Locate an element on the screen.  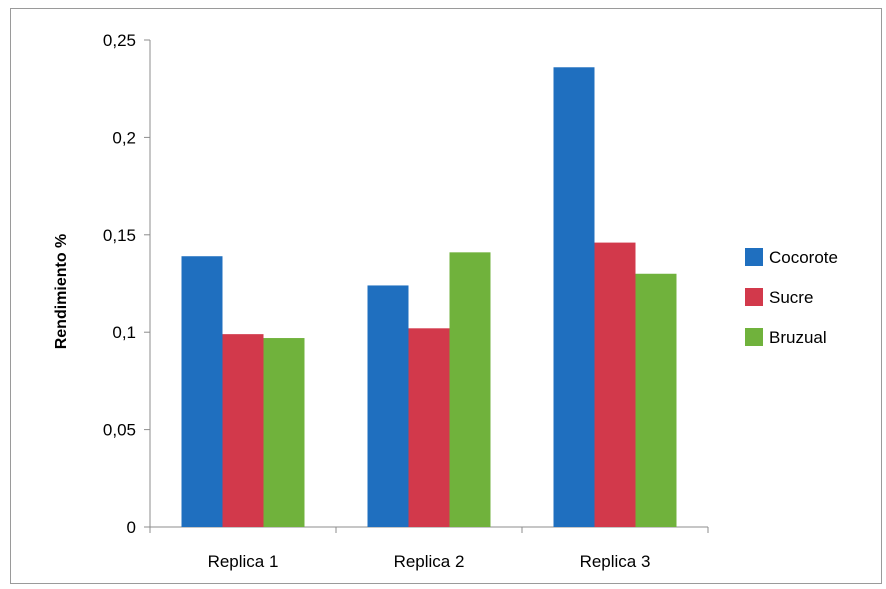
y-tick-label: 0 is located at coordinates (131, 527).